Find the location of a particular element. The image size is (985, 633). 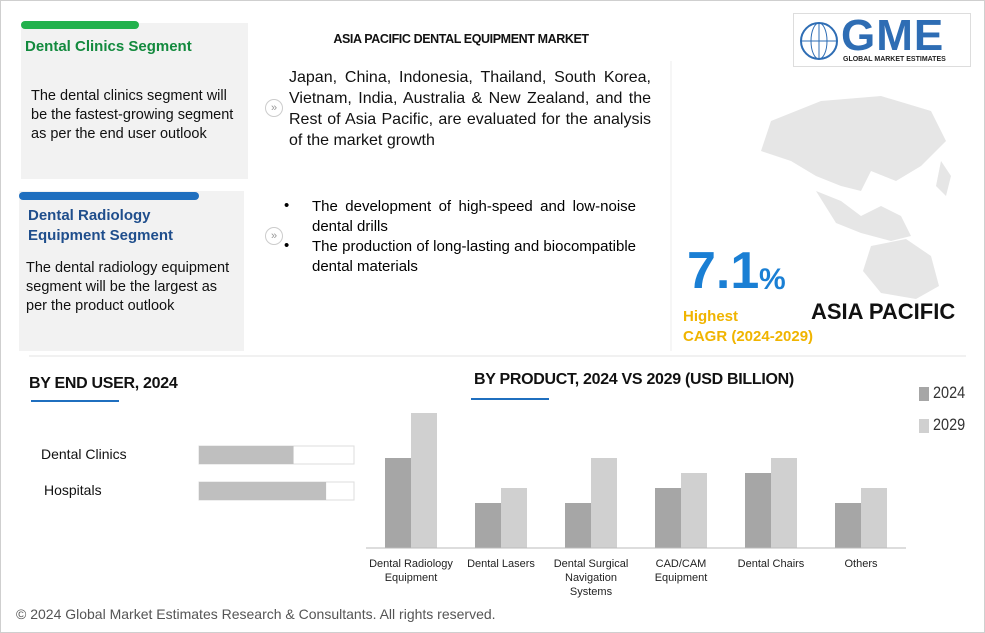

x-tick-label: Dental Chairs is located at coordinates (771, 564).